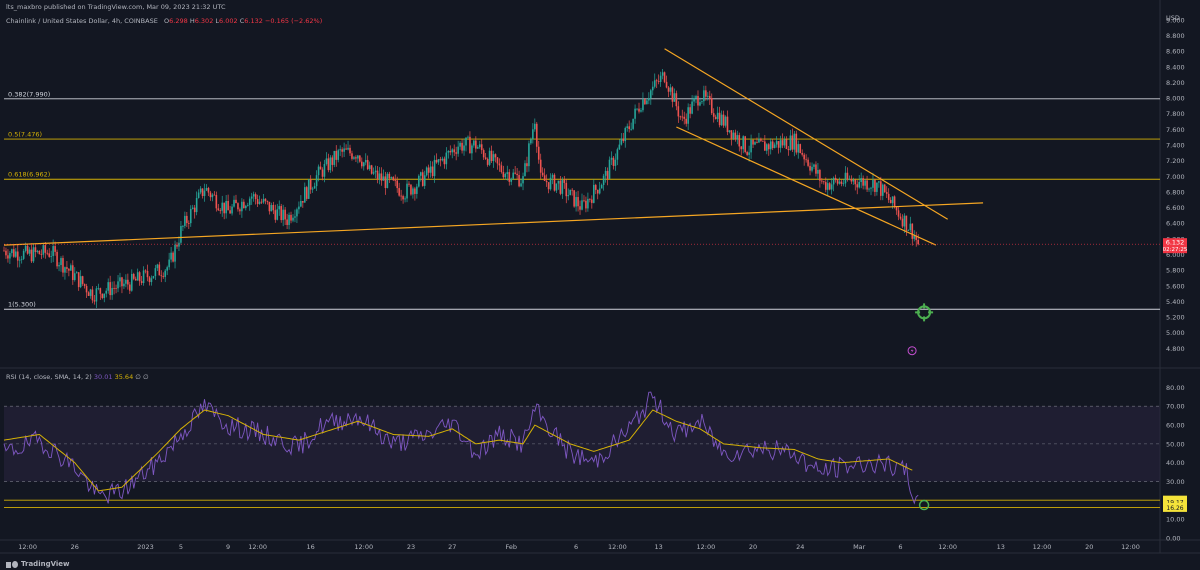  What do you see at coordinates (45, 564) in the screenshot?
I see `brand-name: TradingView` at bounding box center [45, 564].